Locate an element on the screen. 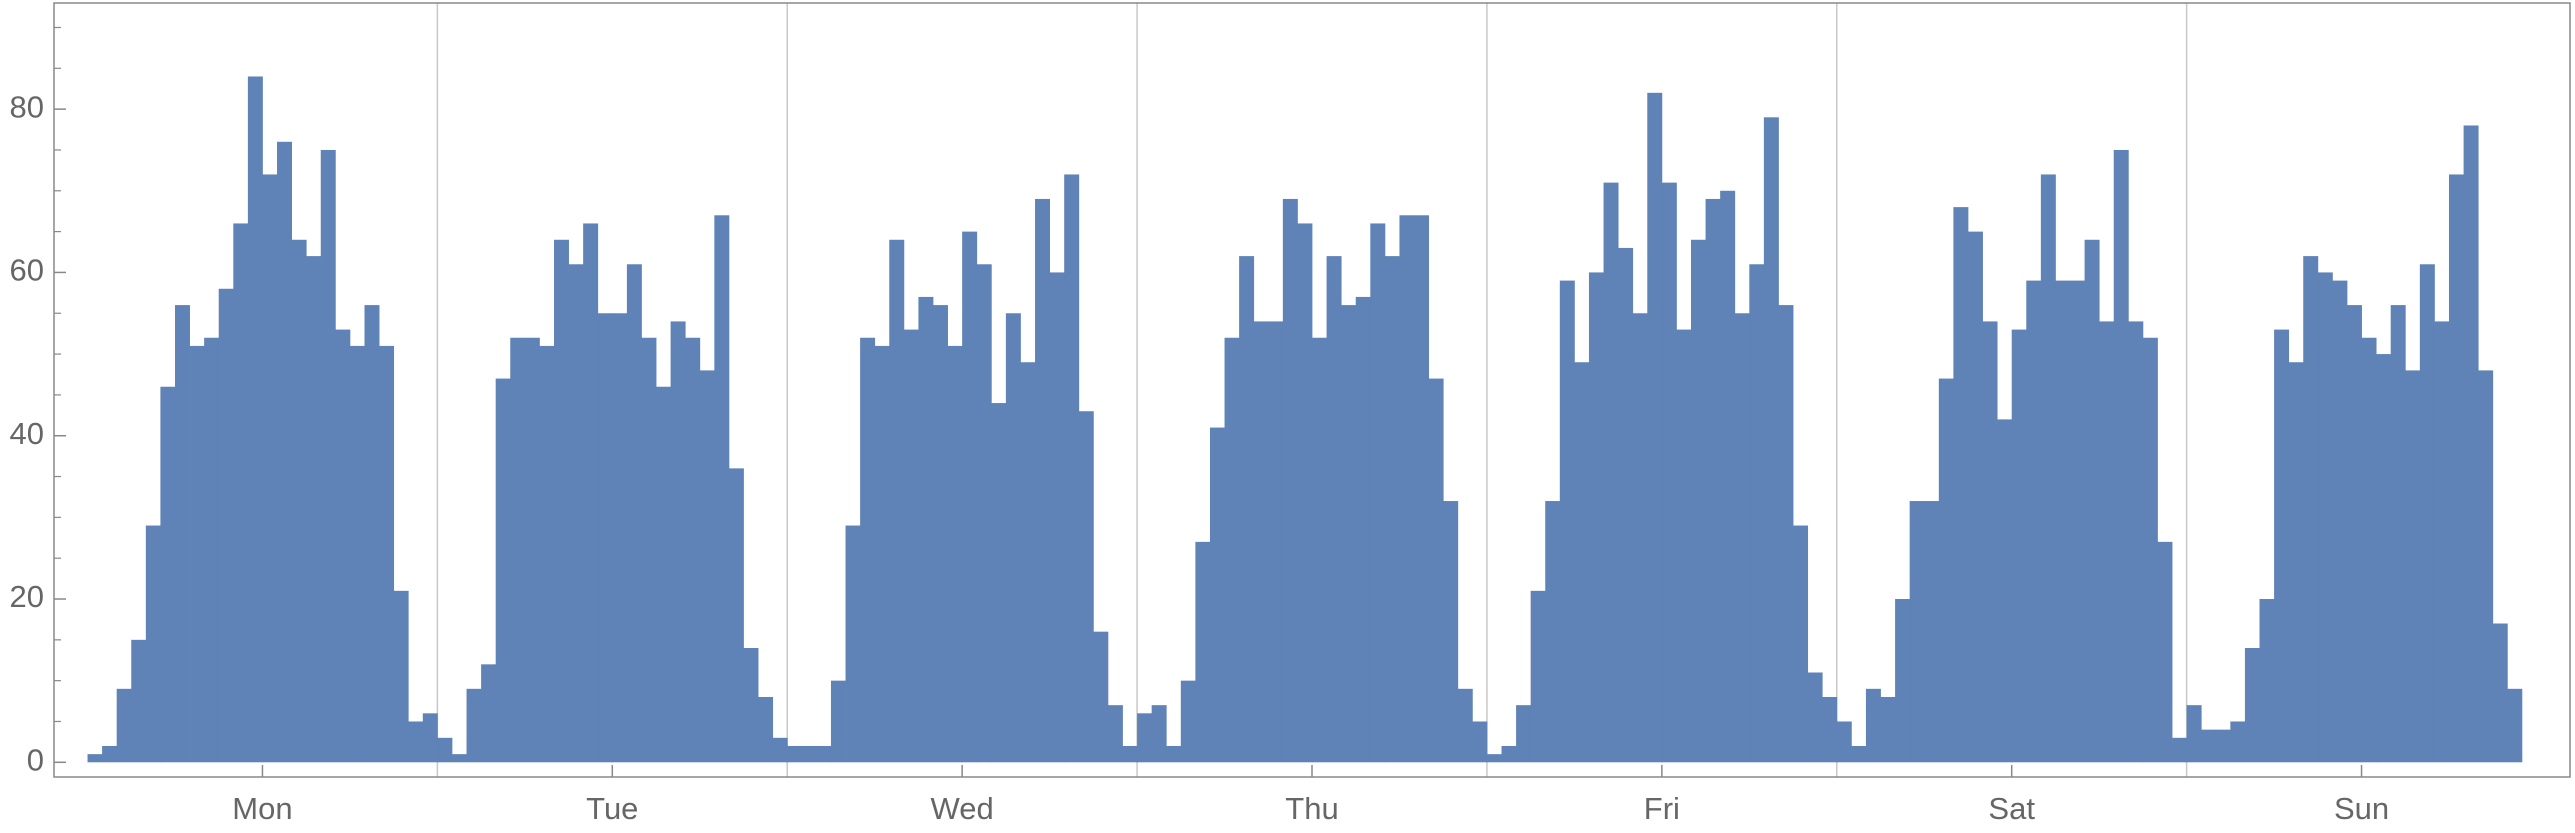 This screenshot has width=2575, height=833. x-tick-label: Sat is located at coordinates (2011, 808).